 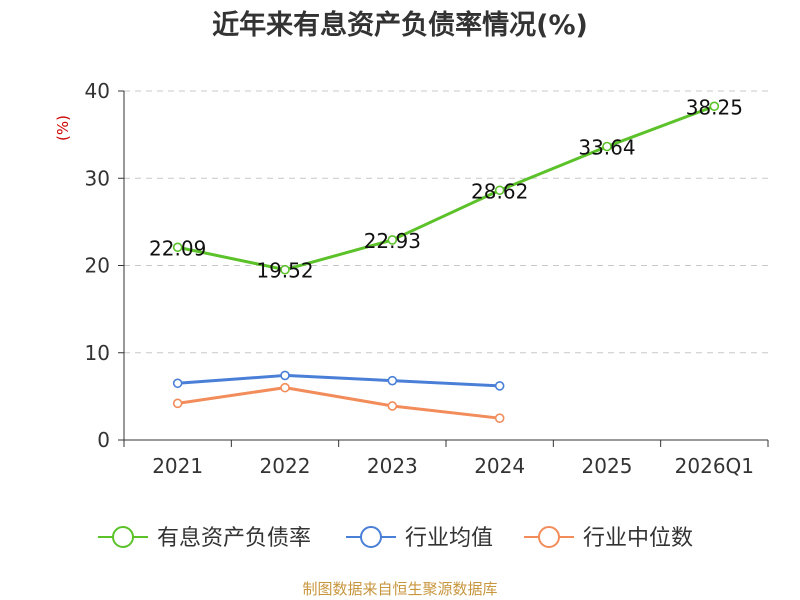 I want to click on data-label: 22.93, so click(x=392, y=241).